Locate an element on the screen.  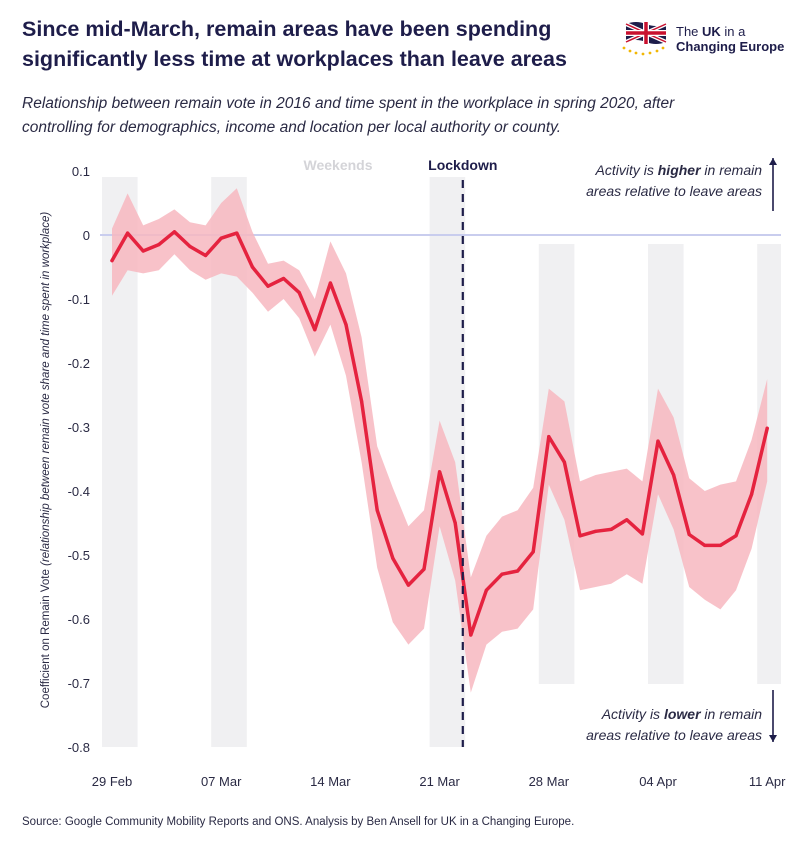
y-tick-label: 0 is located at coordinates (86, 235).